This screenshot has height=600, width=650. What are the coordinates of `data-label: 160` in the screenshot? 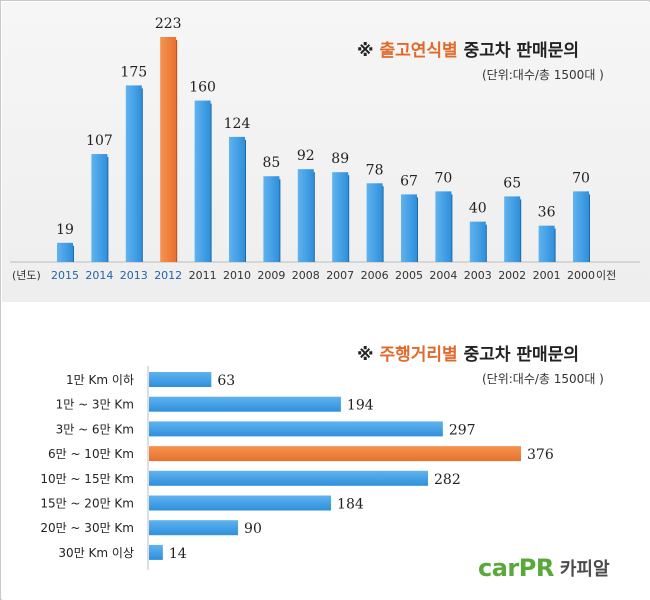 It's located at (202, 88).